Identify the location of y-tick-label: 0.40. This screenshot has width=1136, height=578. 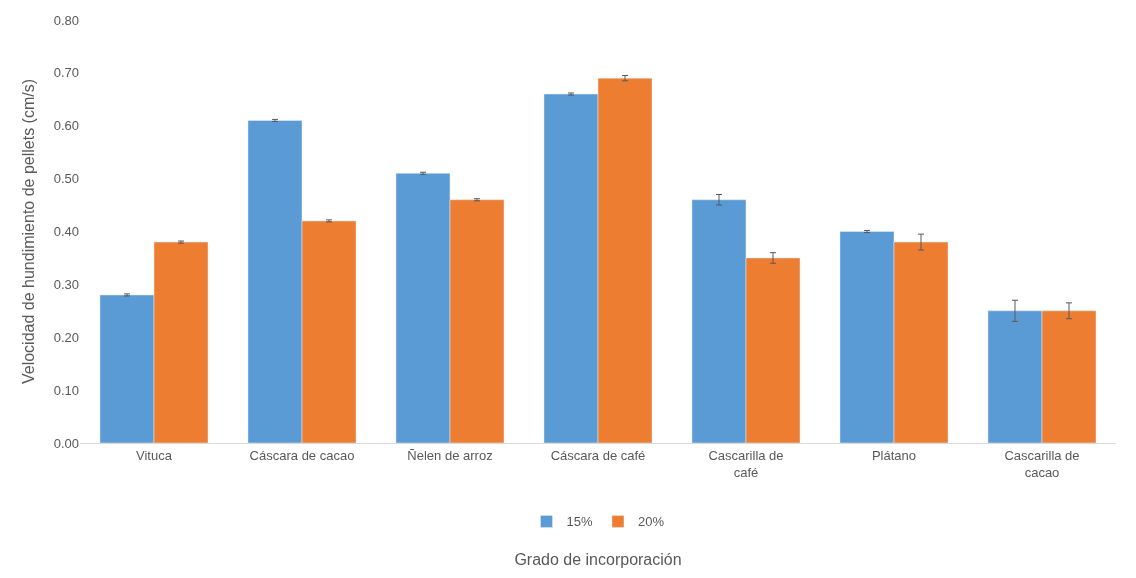
(66, 232).